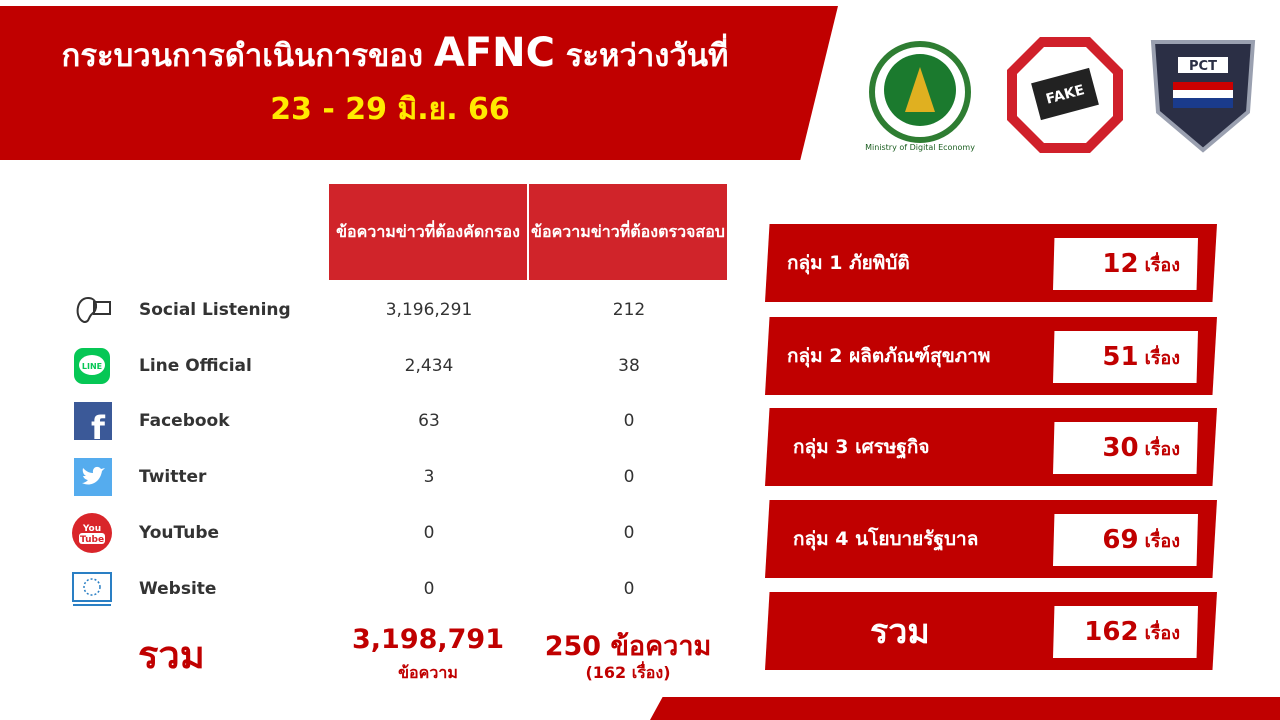  Describe the element at coordinates (400, 366) in the screenshot. I see `table-row: LINE Line Official 2,434 38` at that location.